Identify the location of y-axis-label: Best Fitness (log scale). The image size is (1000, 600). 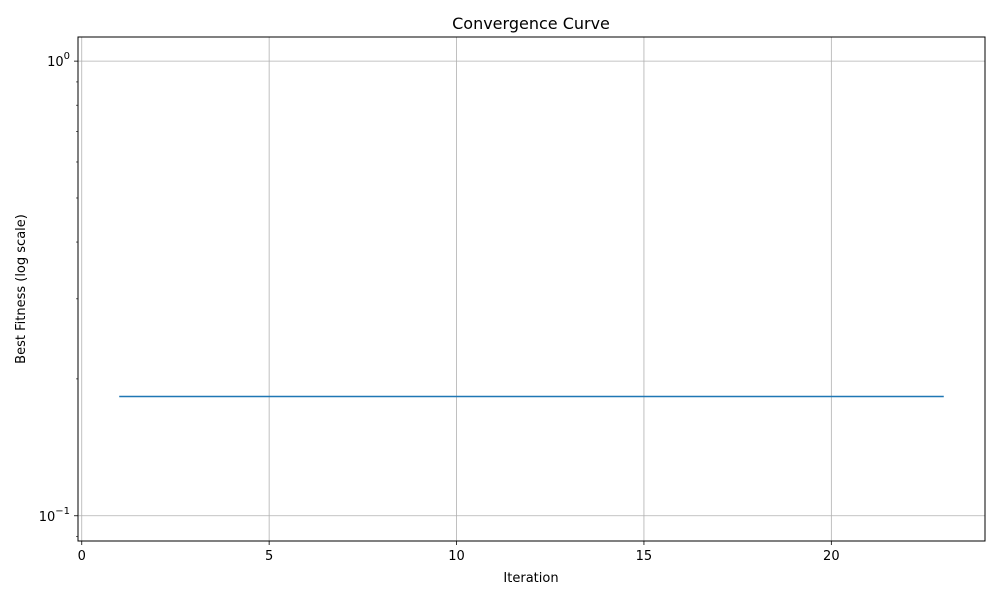
(21, 289).